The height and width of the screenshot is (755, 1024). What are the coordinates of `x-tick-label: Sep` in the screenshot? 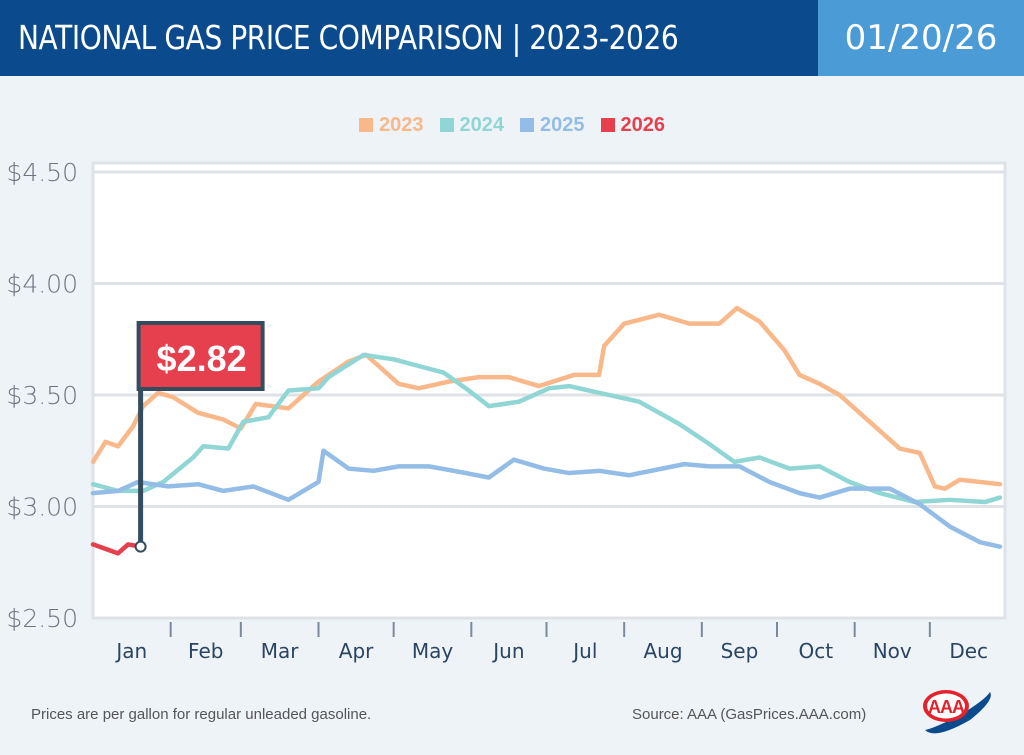 It's located at (740, 651).